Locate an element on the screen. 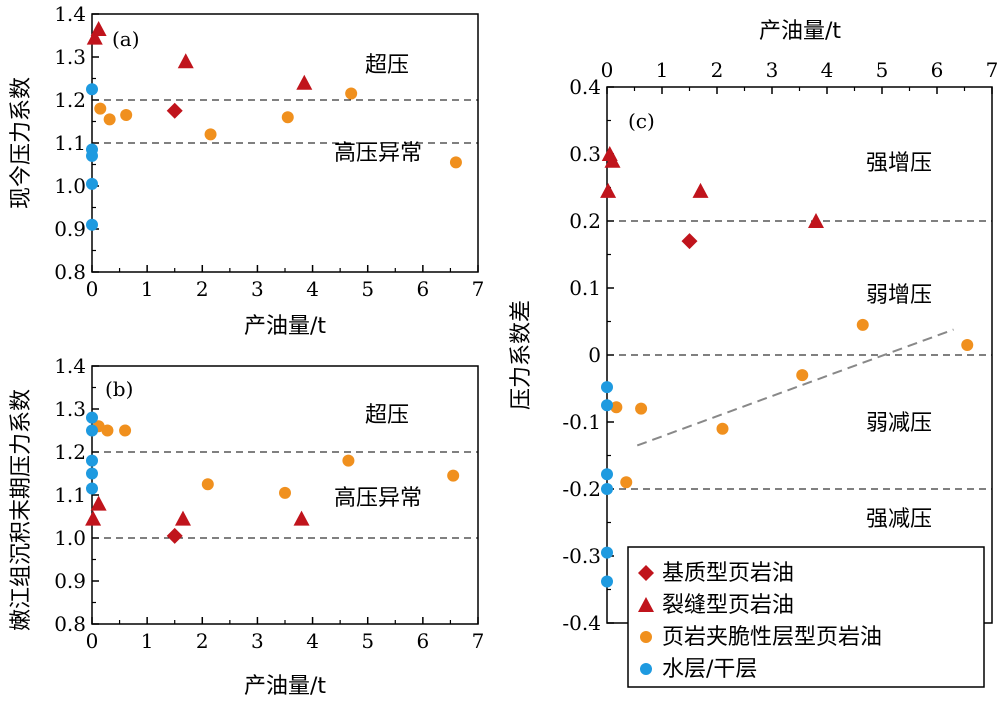  panel-a-x-axis-label: 产油量/t is located at coordinates (285, 326).